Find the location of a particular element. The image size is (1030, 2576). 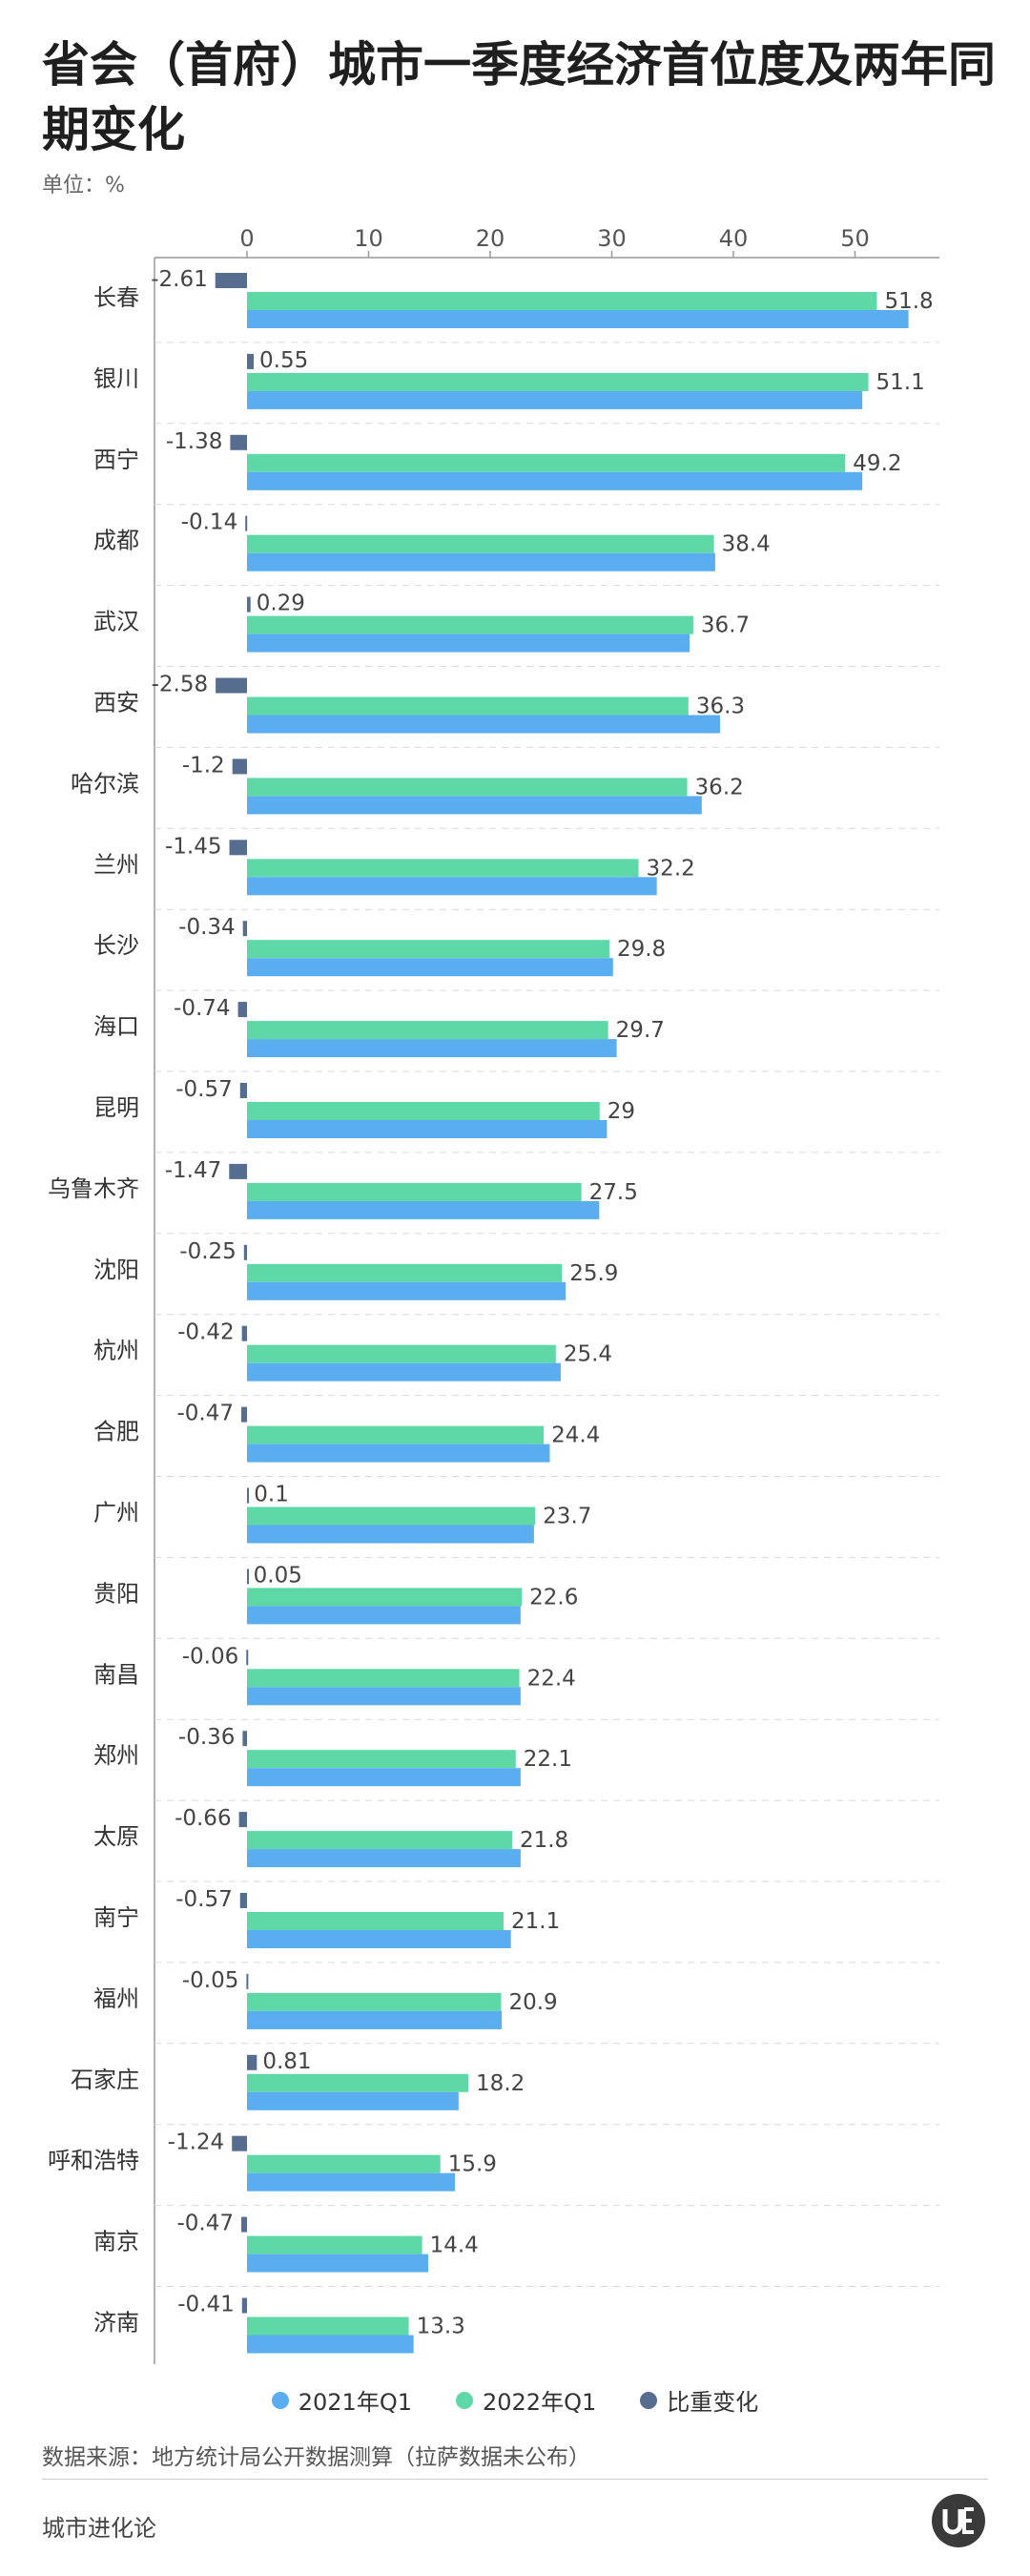

category-label: 太原 is located at coordinates (116, 1836).